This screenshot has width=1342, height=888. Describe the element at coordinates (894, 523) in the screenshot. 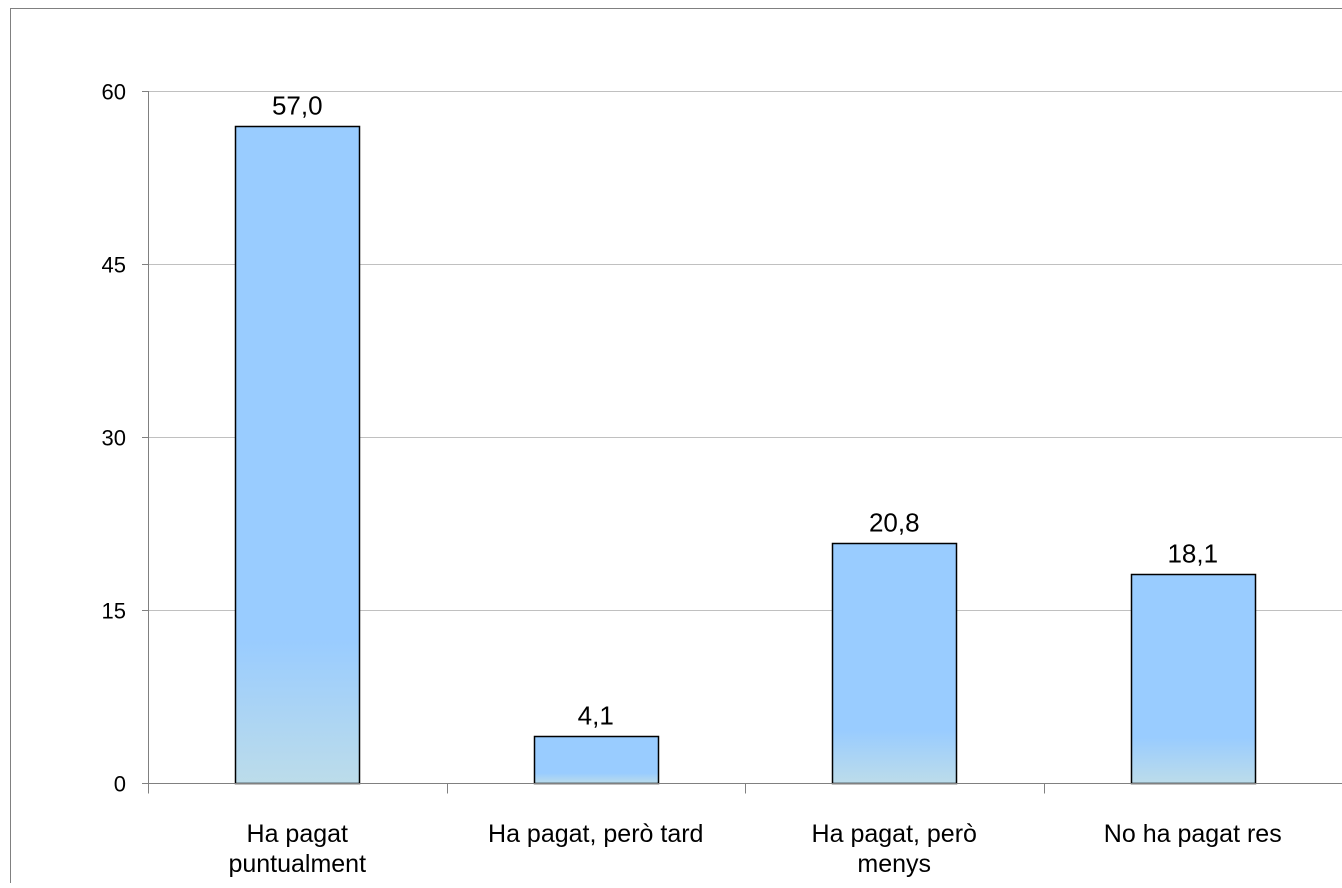

I see `data-label: 20,8` at that location.